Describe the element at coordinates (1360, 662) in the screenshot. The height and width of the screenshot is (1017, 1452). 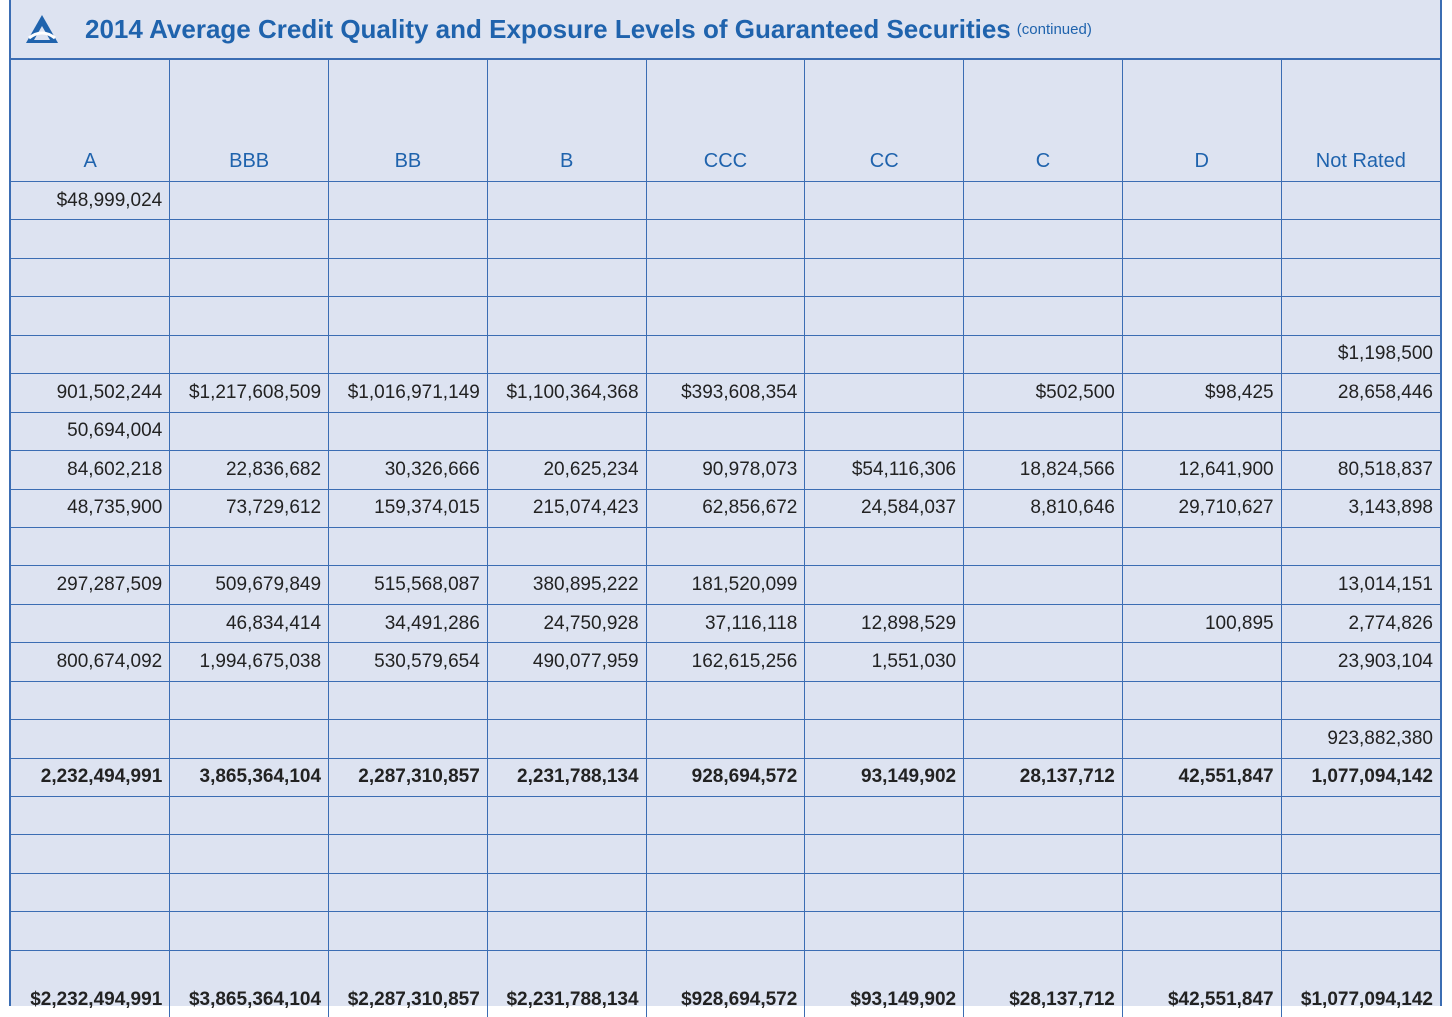
I see `table-cell: 23,903,104` at that location.